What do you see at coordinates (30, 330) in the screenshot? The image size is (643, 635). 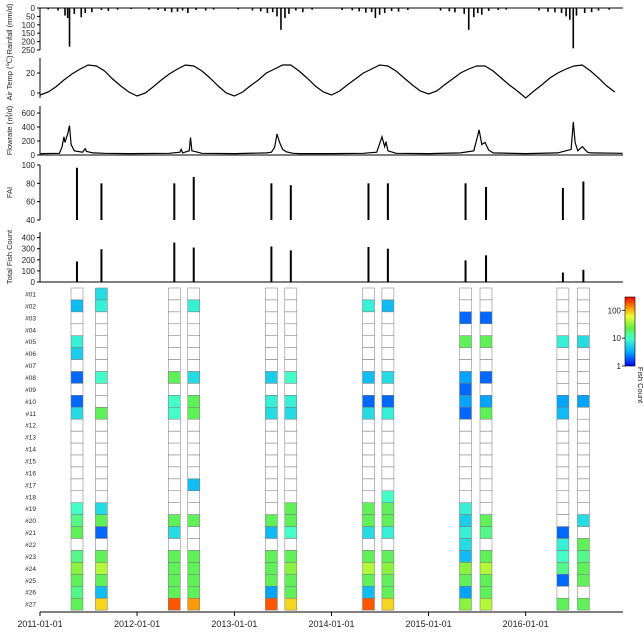 I see `site-label: #04` at bounding box center [30, 330].